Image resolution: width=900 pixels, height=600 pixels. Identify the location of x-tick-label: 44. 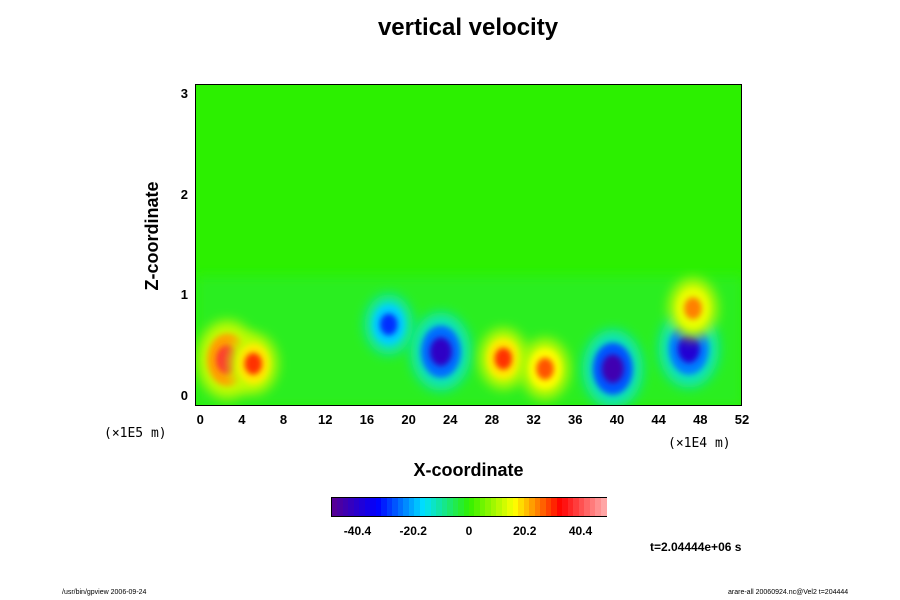
(658, 419).